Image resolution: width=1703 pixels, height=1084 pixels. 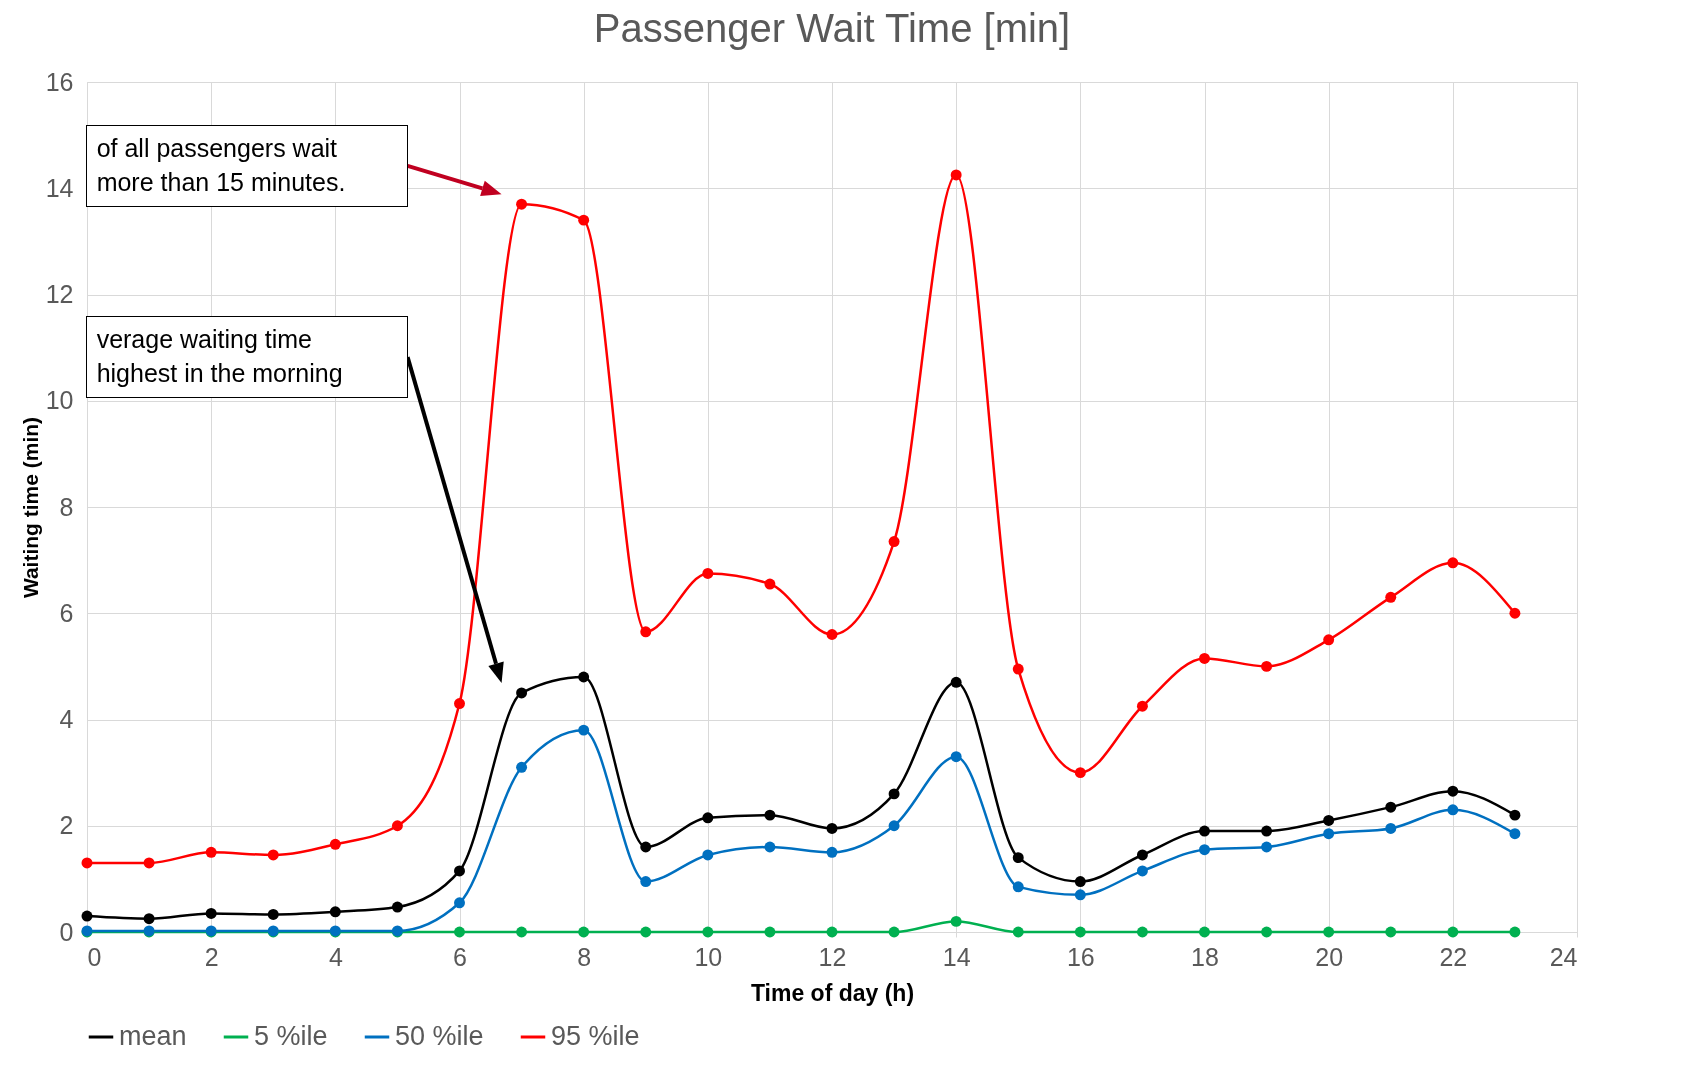 I want to click on x-tick-label: 12, so click(x=832, y=956).